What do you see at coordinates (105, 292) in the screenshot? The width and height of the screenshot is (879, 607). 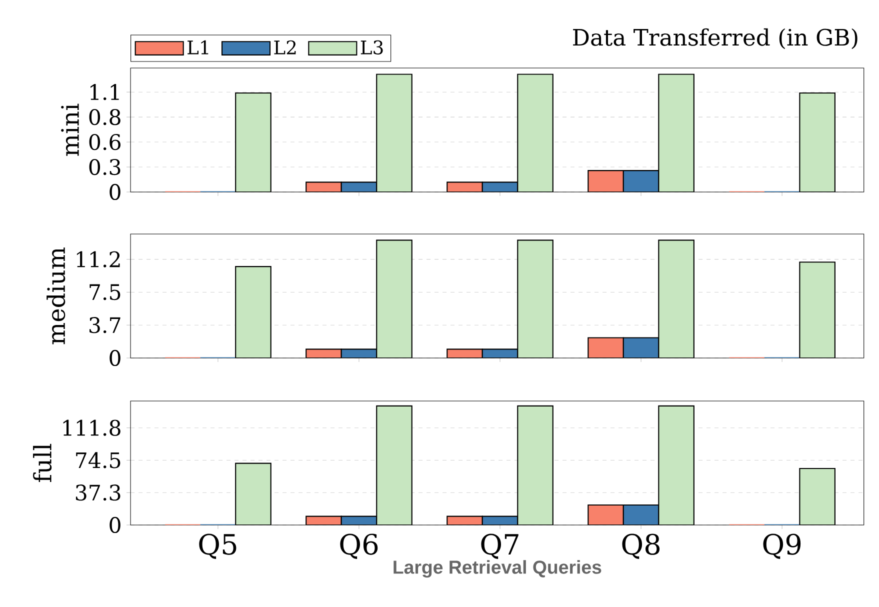 I see `y-tick-label: 7.5` at bounding box center [105, 292].